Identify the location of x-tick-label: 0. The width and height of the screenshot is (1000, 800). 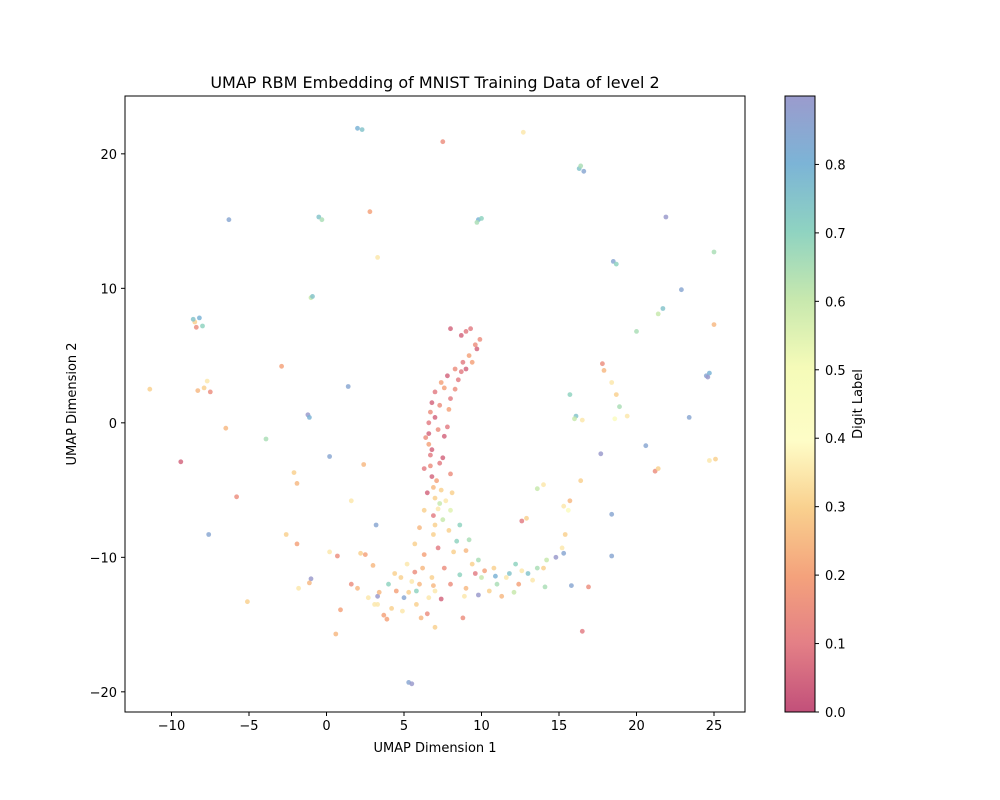
(326, 726).